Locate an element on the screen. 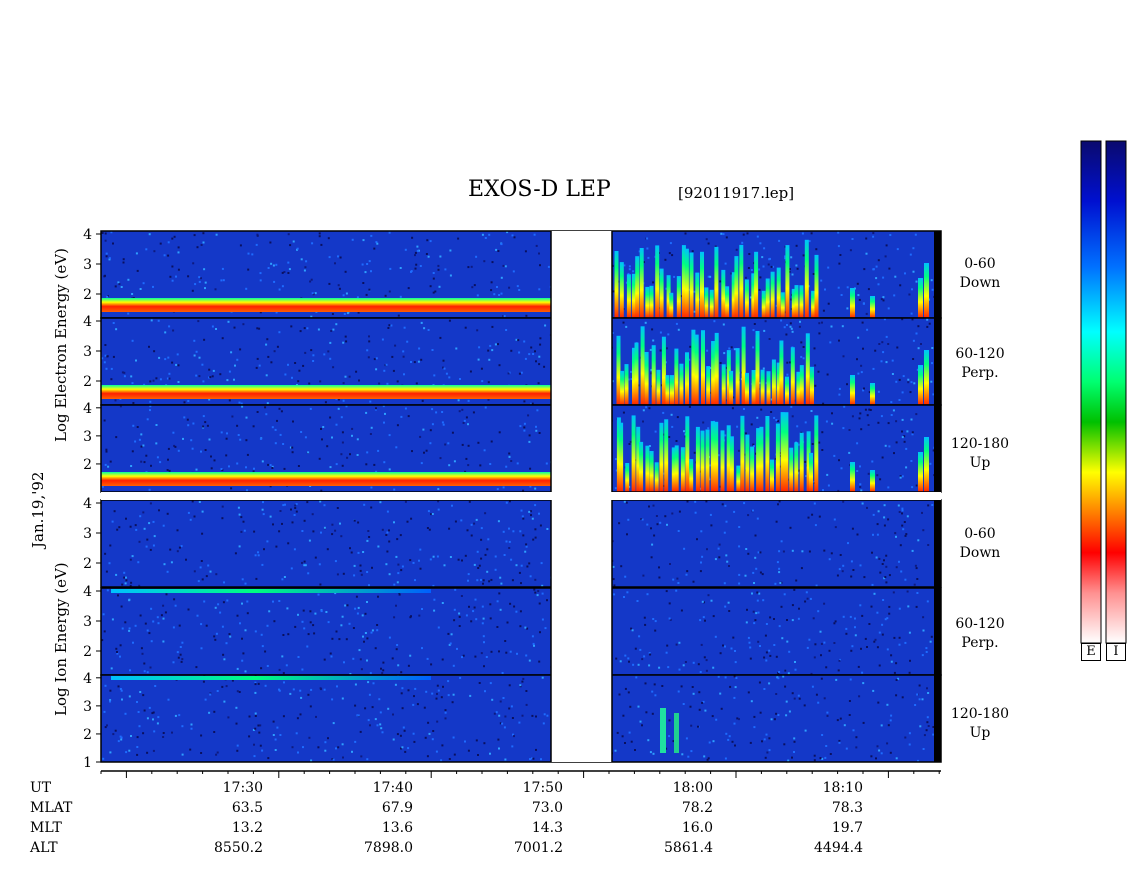  chart-title: EXOS-D LEP is located at coordinates (539, 189).